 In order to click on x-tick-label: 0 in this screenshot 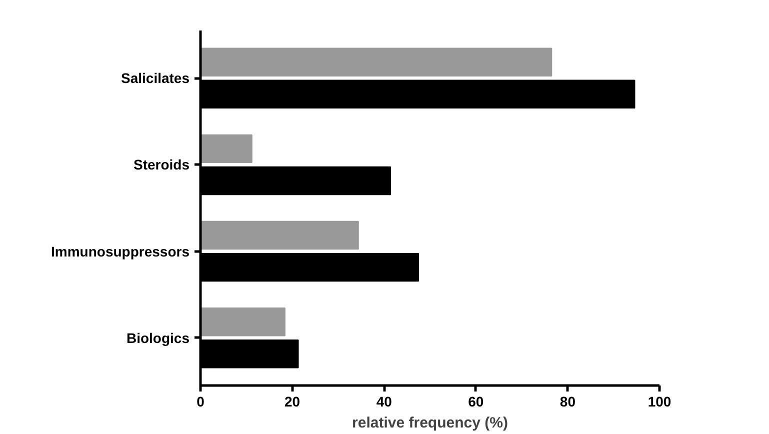, I will do `click(200, 402)`.